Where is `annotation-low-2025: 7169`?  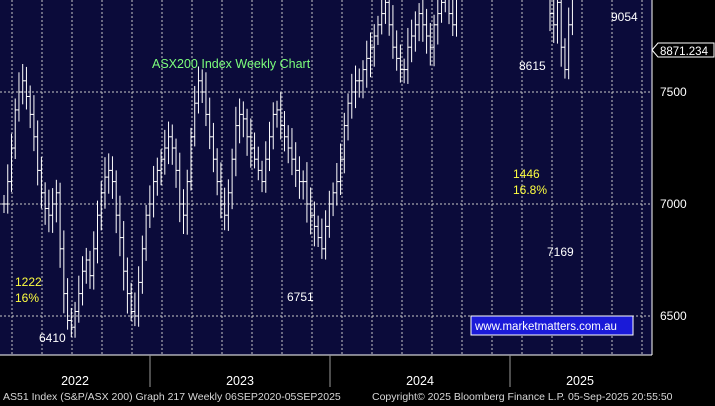
annotation-low-2025: 7169 is located at coordinates (560, 252).